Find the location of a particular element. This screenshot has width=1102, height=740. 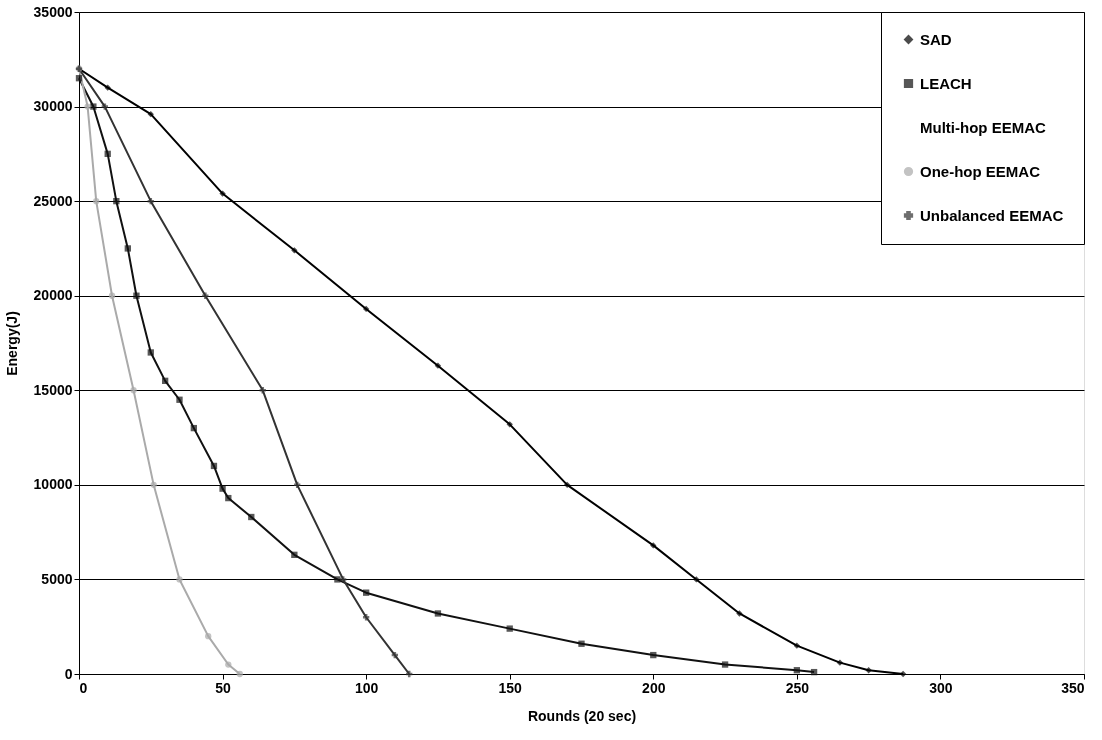

y-tick-label: 25000 is located at coordinates (53, 200).